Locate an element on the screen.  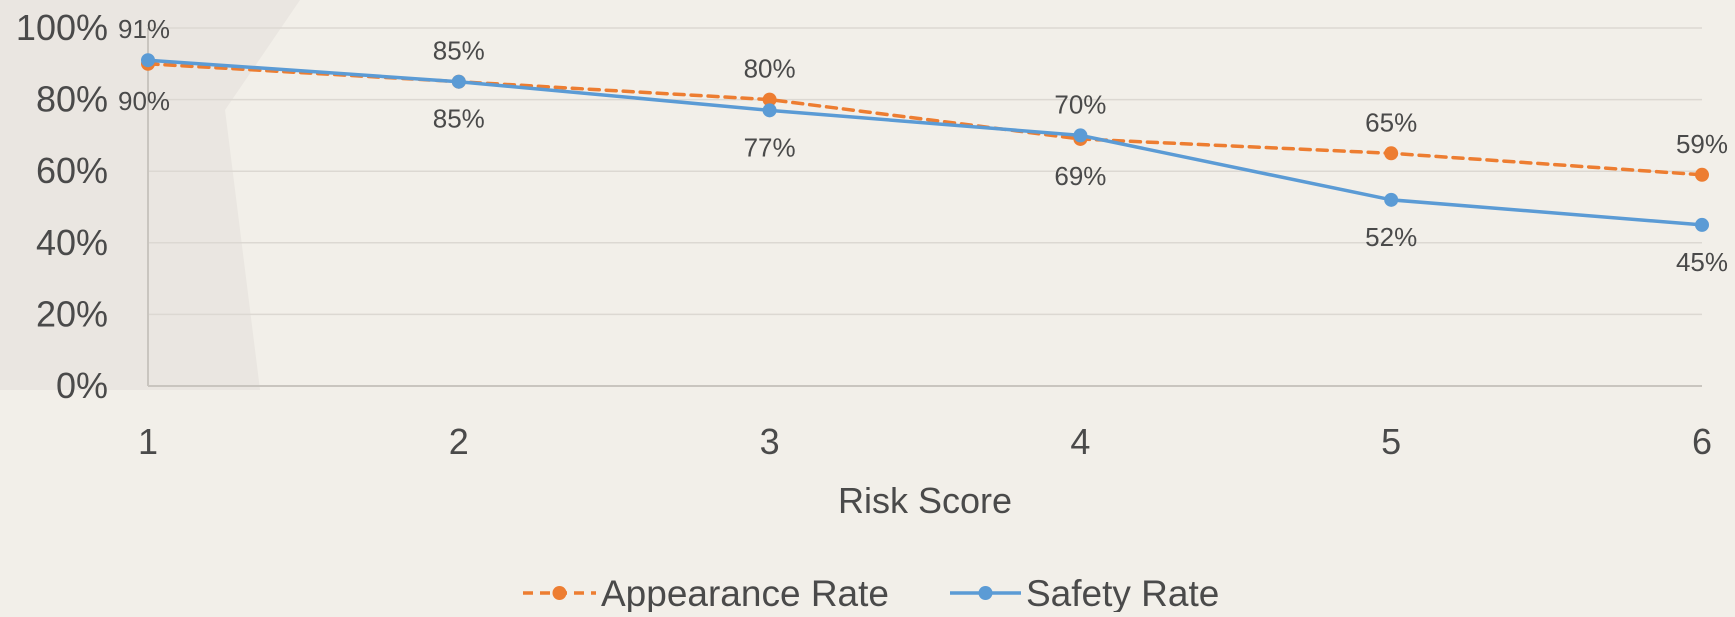
data-label: 70% is located at coordinates (1080, 104).